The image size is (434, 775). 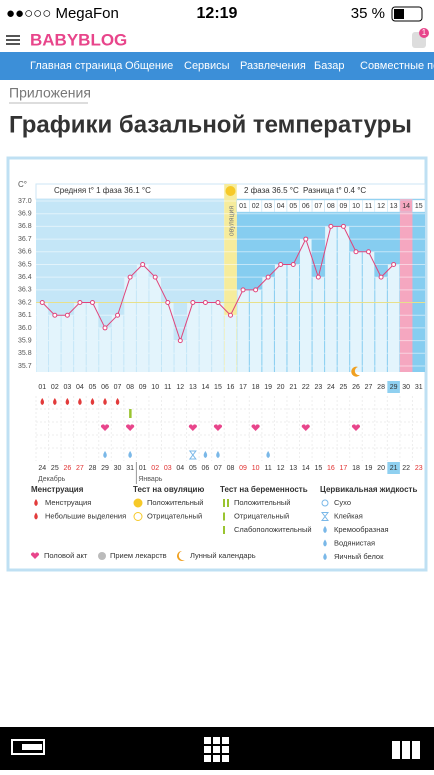 What do you see at coordinates (394, 206) in the screenshot?
I see `phase2-day: 13` at bounding box center [394, 206].